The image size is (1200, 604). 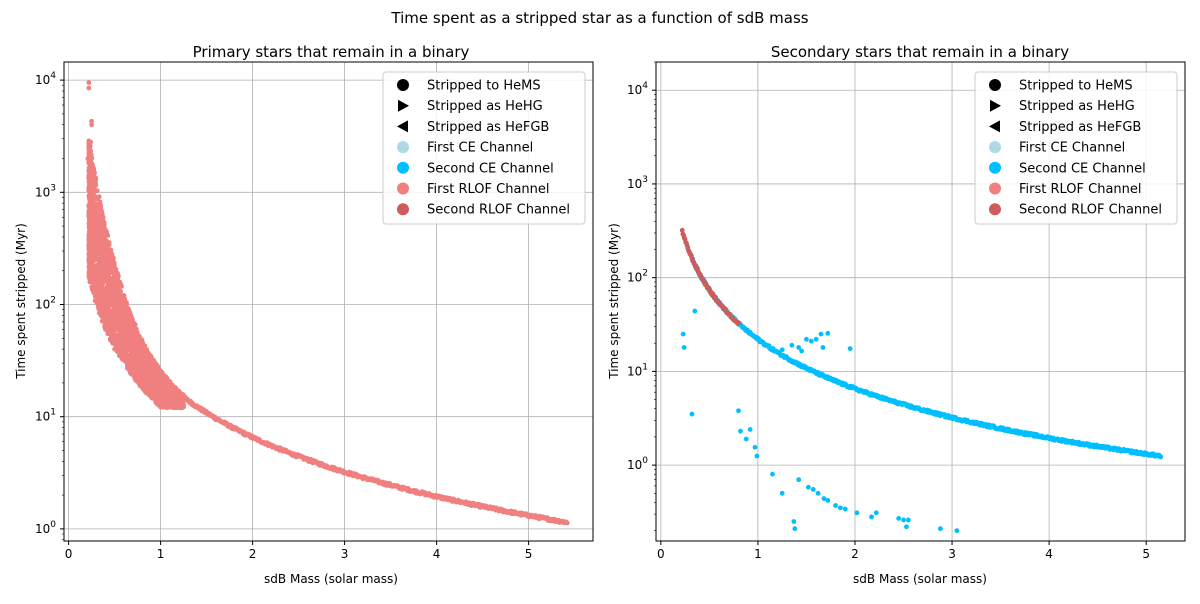 What do you see at coordinates (45, 303) in the screenshot?
I see `y-tick-label: 10²` at bounding box center [45, 303].